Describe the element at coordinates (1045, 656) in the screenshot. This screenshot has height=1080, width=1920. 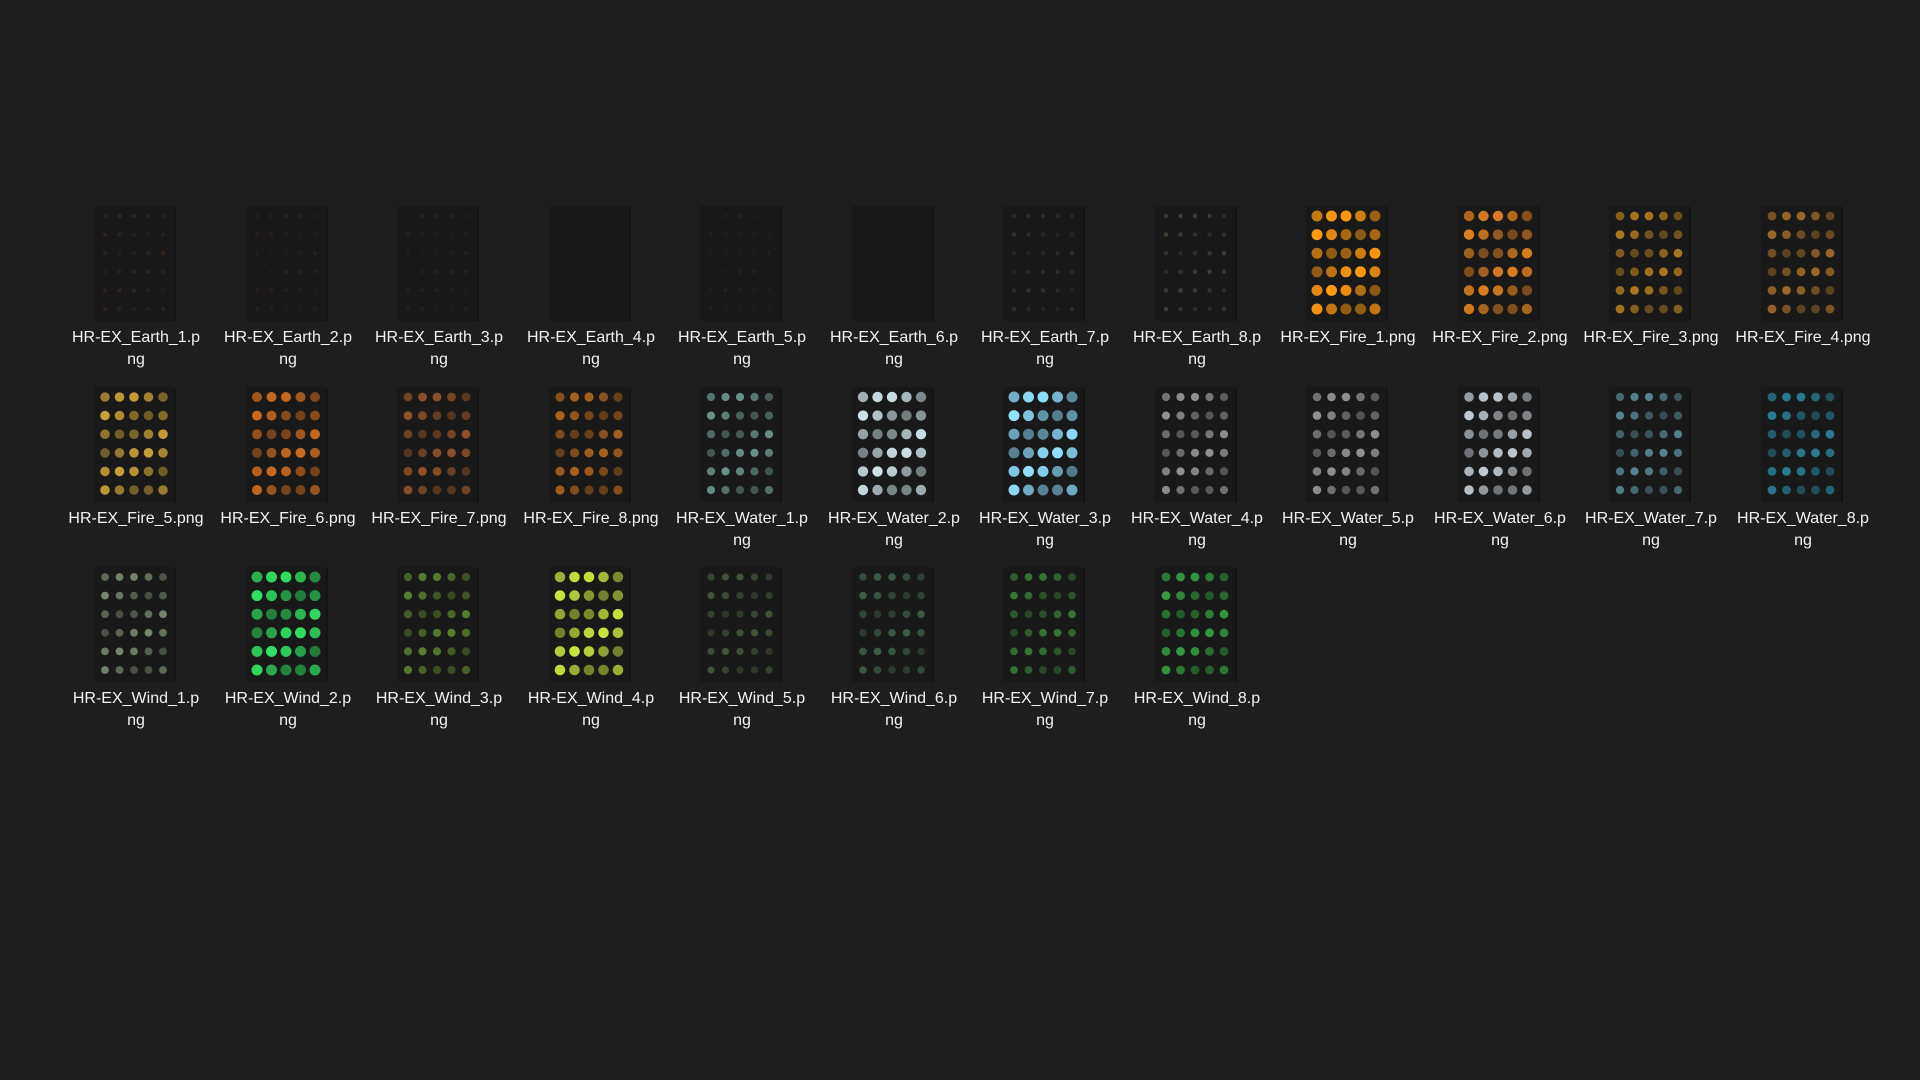
I see `file-item: HR-EX_Wind_7.p ng` at that location.